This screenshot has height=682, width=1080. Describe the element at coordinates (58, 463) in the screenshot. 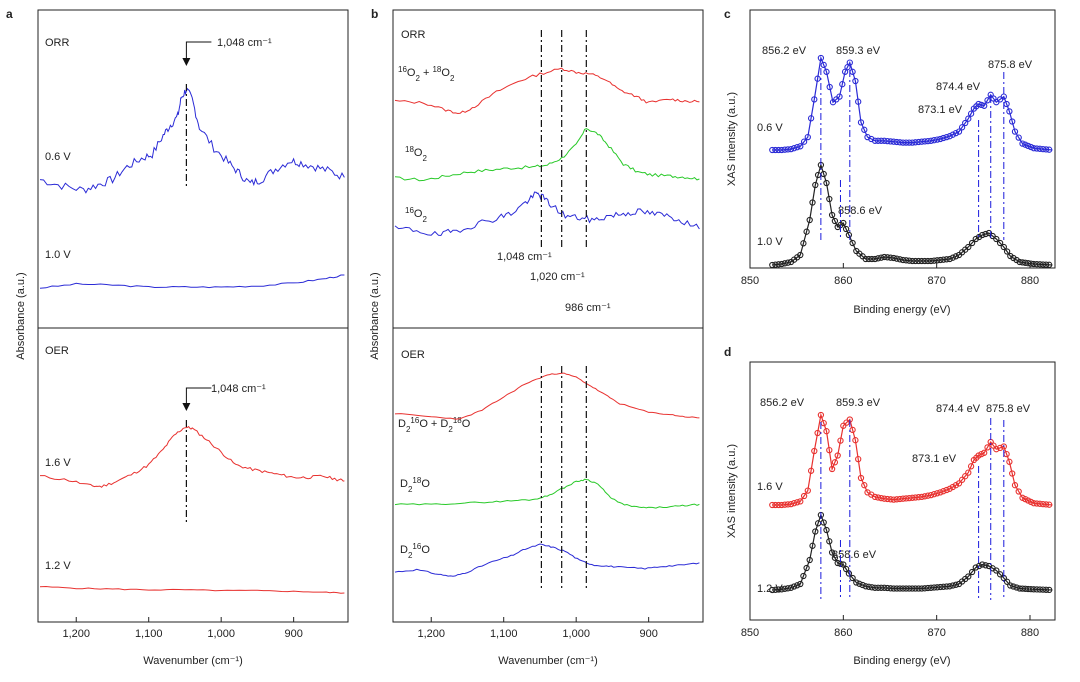

I see `panel-a-label-16v: 1.6 V` at that location.